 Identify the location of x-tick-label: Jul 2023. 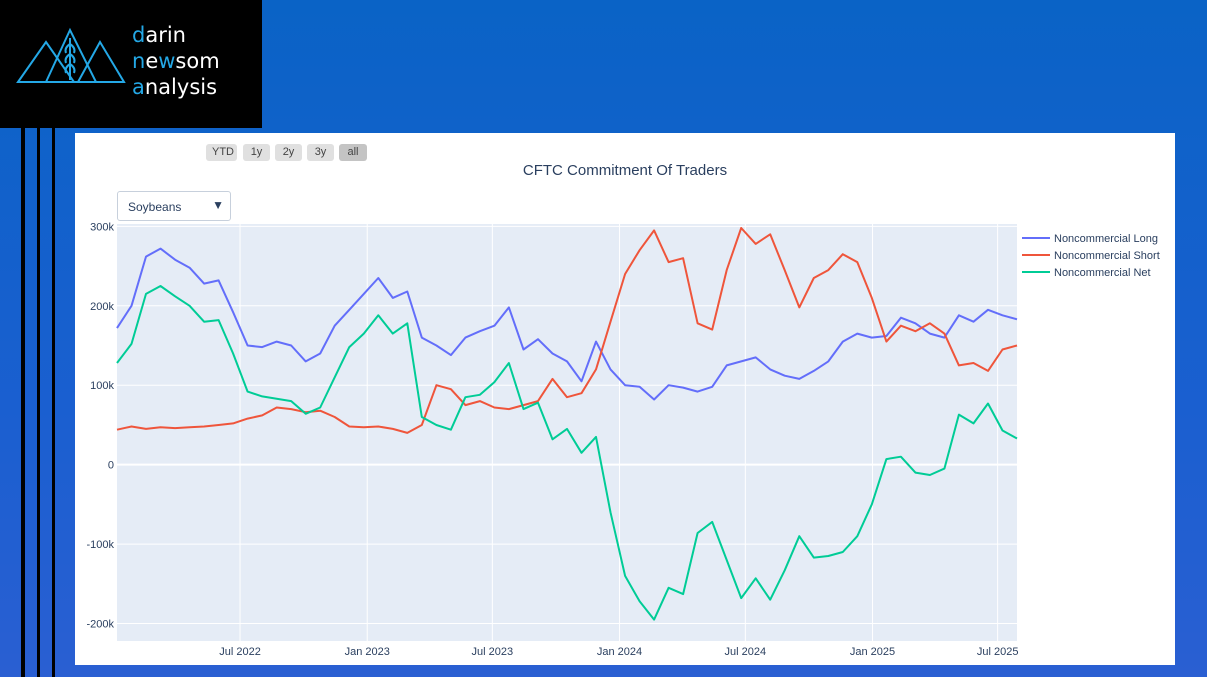
(493, 652).